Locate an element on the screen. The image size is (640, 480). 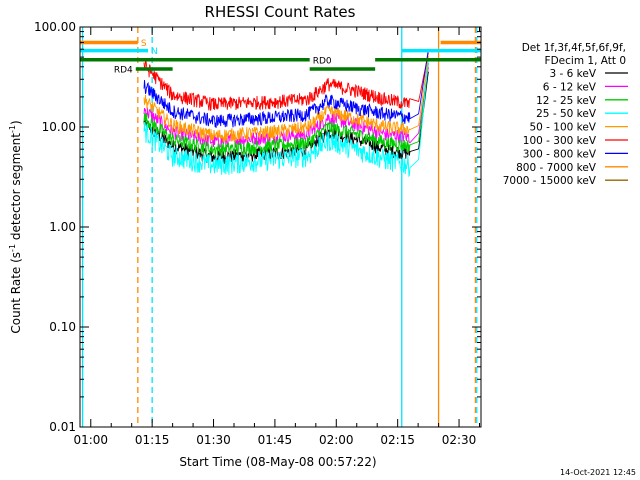
flag-label-rd0: RD0 is located at coordinates (322, 61).